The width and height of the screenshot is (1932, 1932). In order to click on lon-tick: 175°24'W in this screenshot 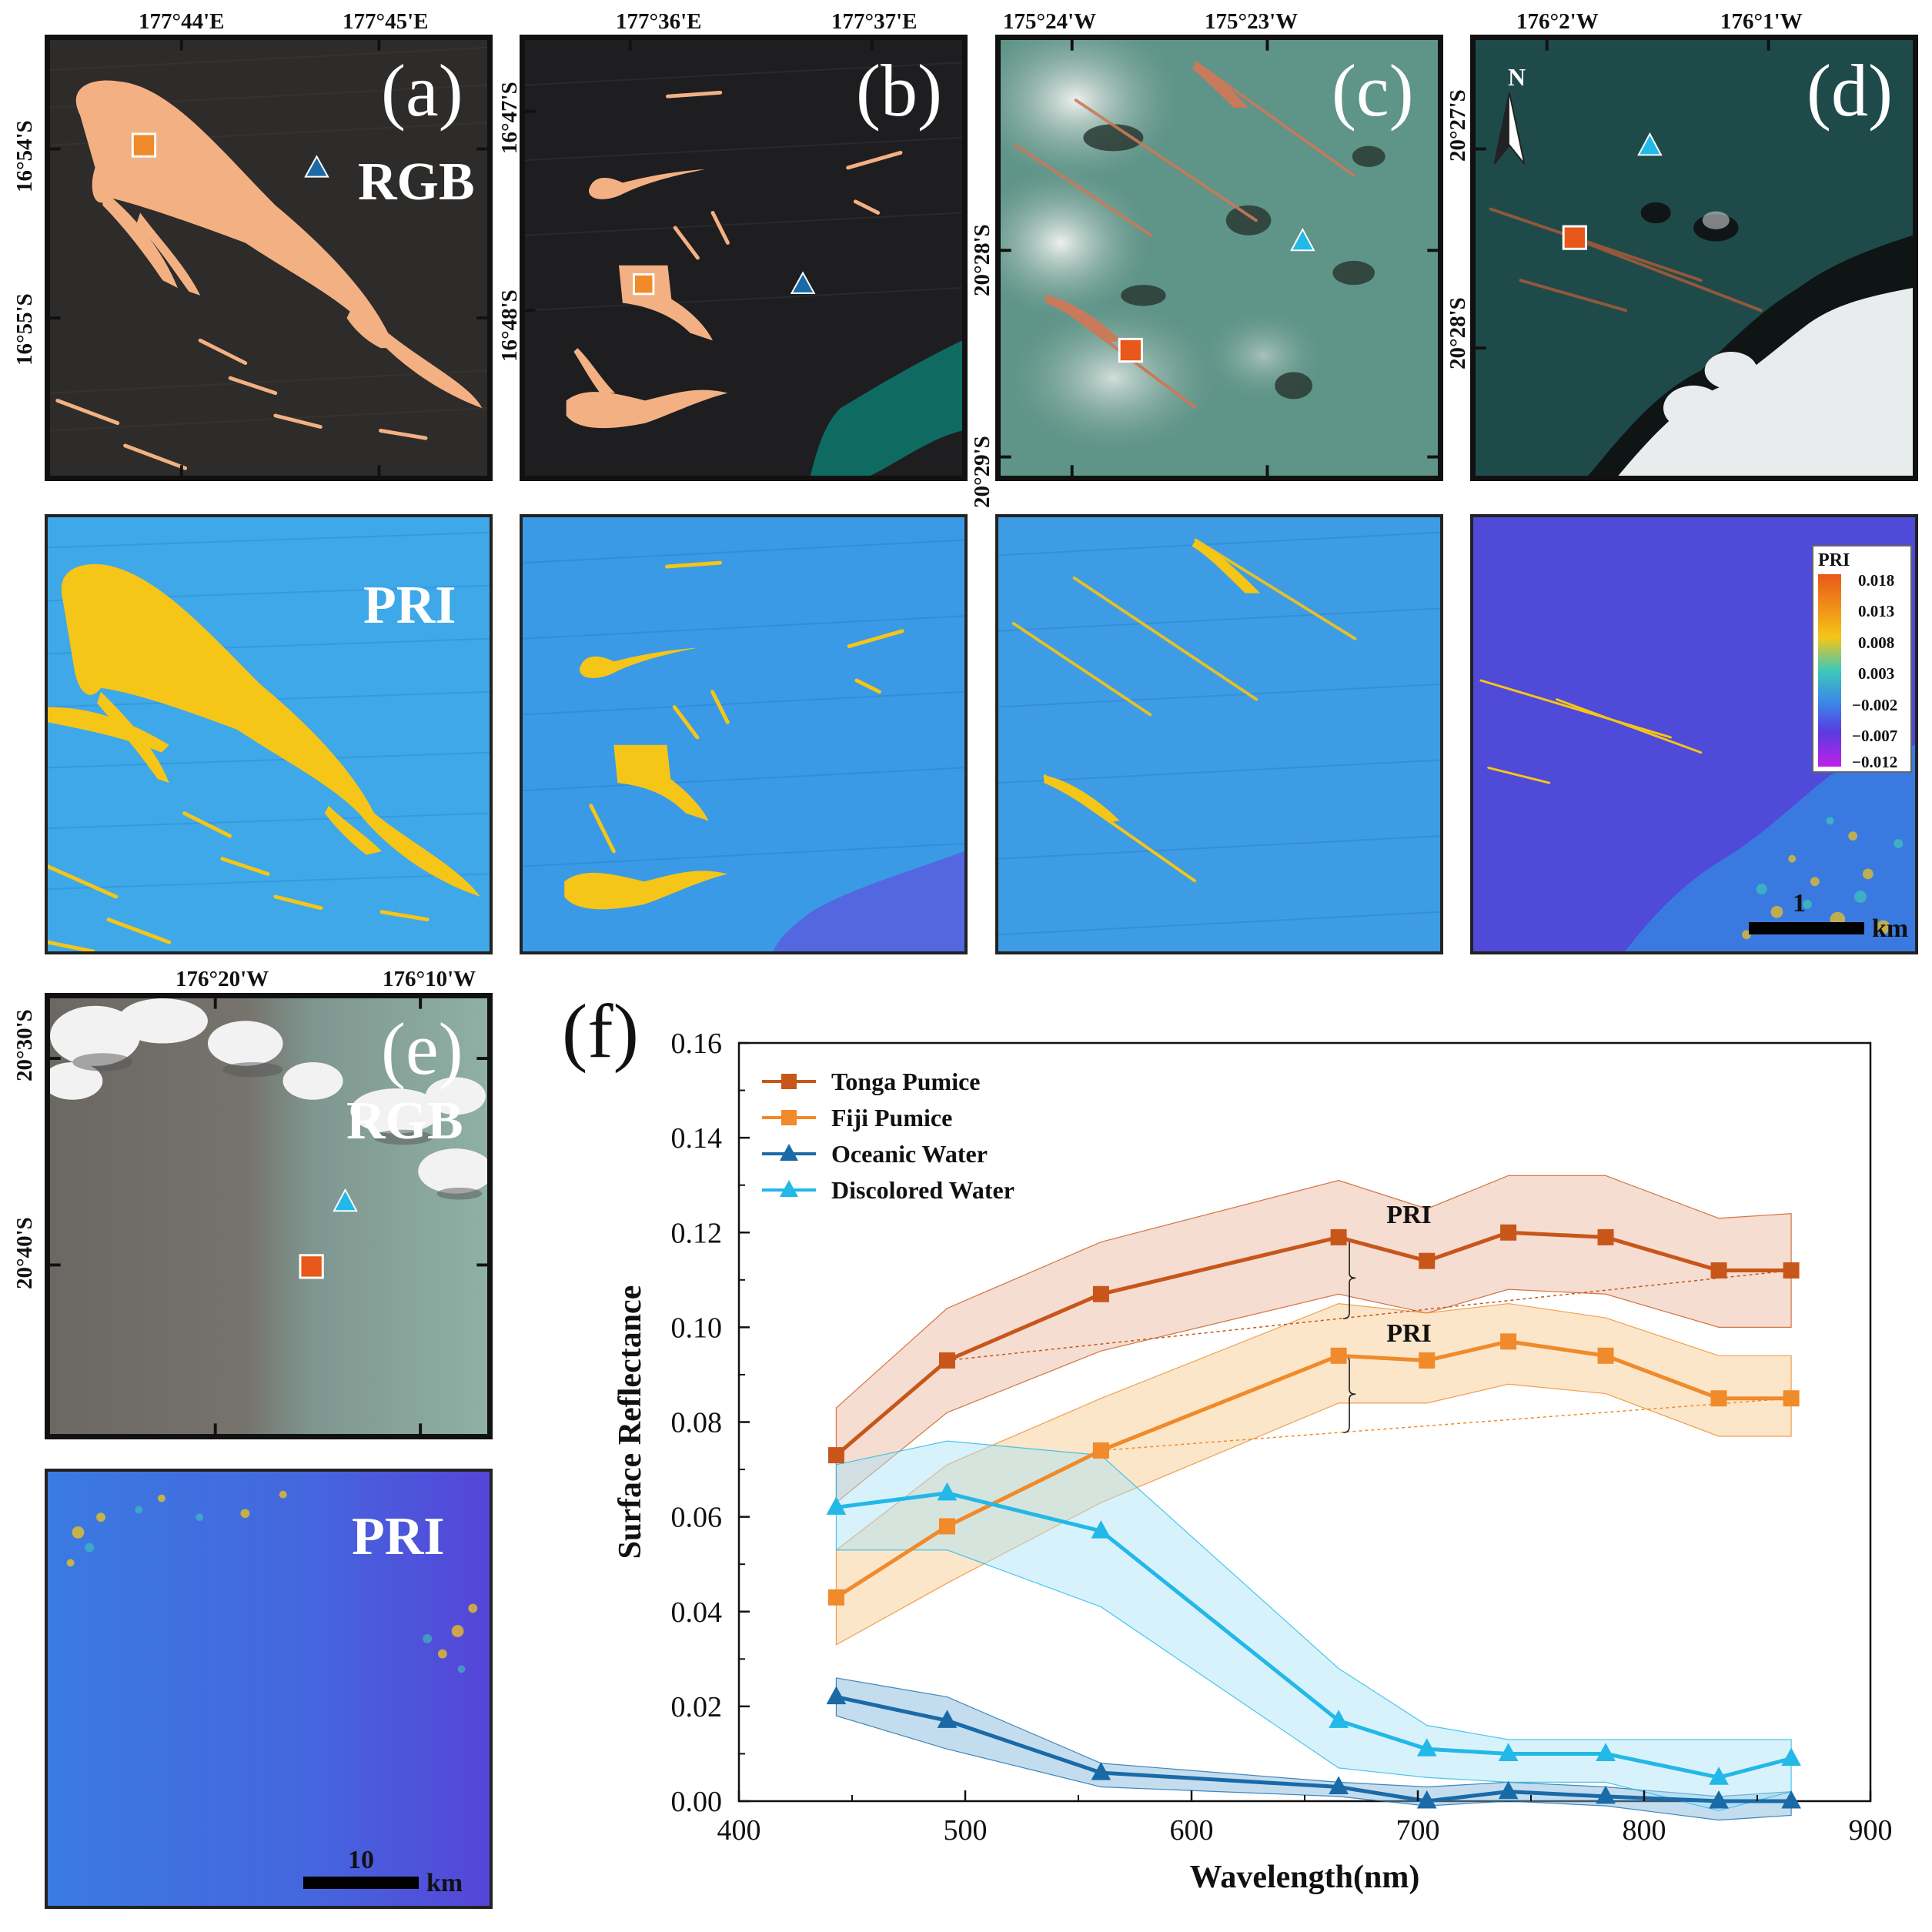, I will do `click(1050, 21)`.